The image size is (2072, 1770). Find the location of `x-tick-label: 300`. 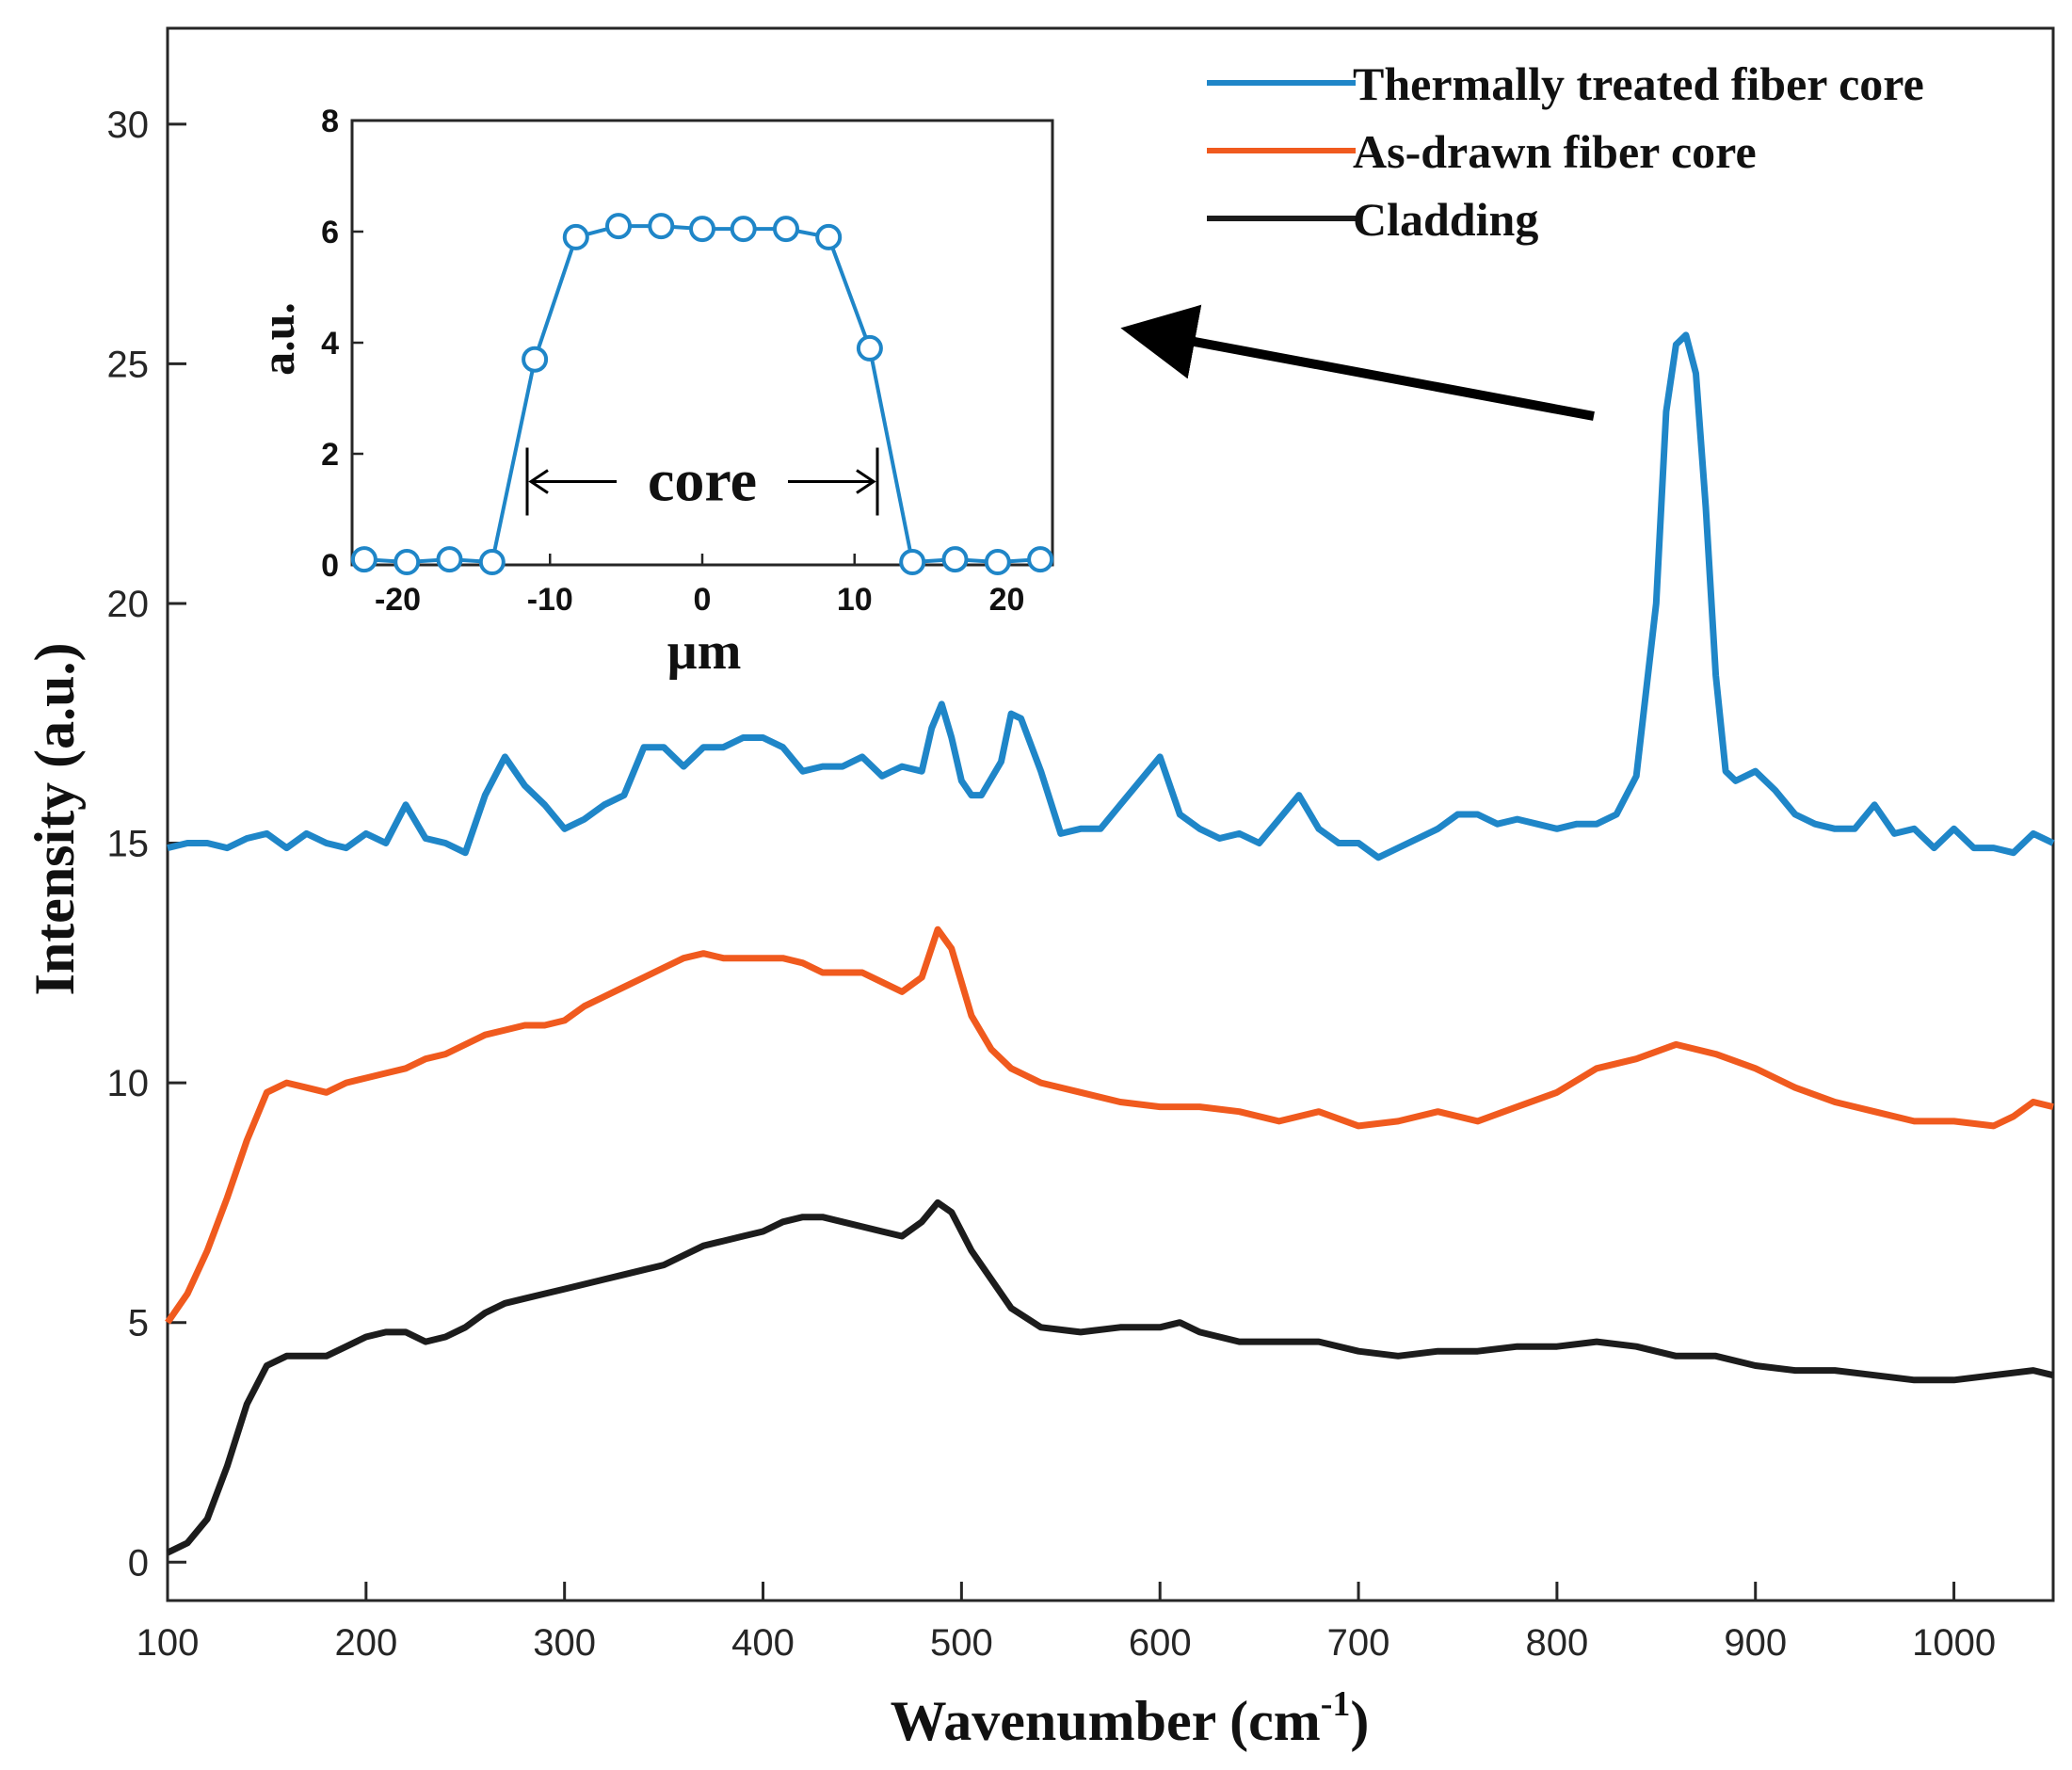

x-tick-label: 300 is located at coordinates (564, 1643).